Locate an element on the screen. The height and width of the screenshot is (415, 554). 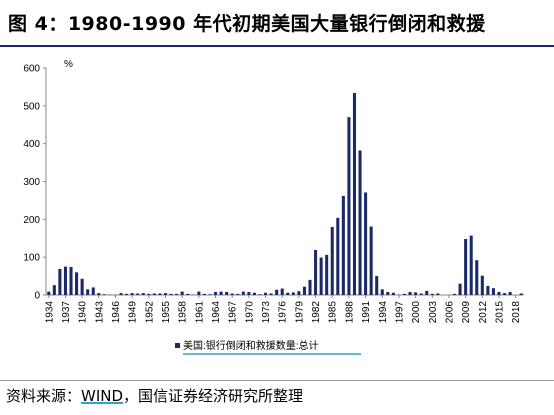
x-tick-label: 2012 is located at coordinates (483, 312).